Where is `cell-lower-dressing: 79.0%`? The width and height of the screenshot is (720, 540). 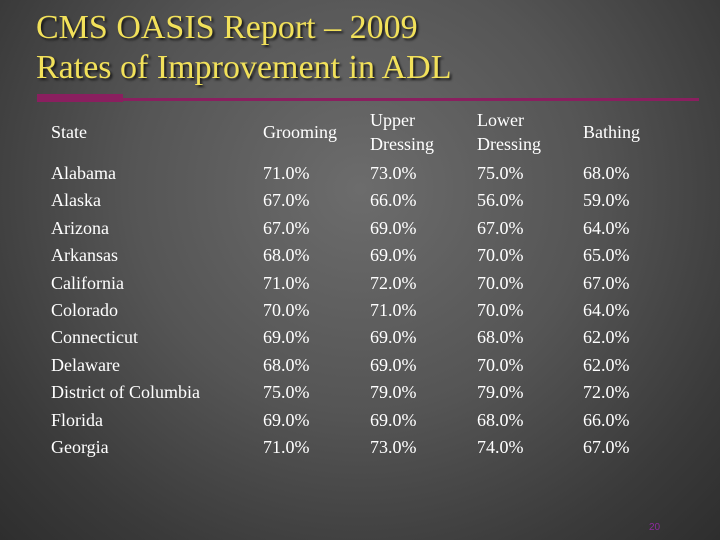
cell-lower-dressing: 79.0% is located at coordinates (500, 392).